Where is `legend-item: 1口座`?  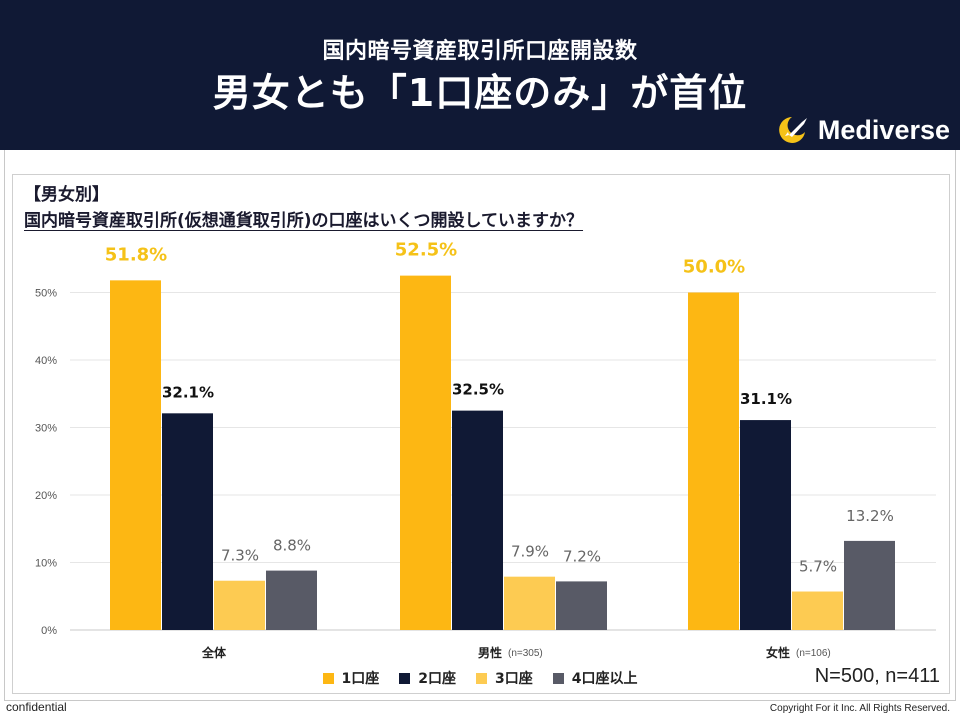
legend-item: 1口座 is located at coordinates (351, 678).